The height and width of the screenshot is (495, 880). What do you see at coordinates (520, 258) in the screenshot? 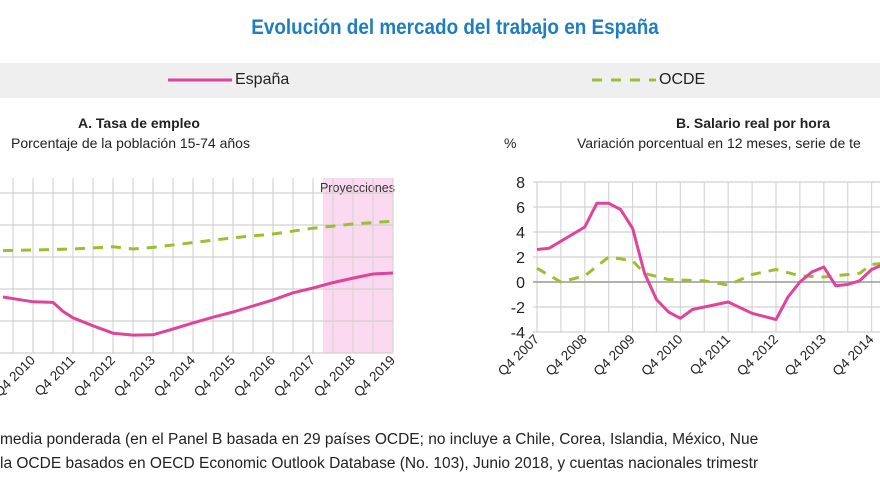
I see `y-tick-label: 2` at bounding box center [520, 258].